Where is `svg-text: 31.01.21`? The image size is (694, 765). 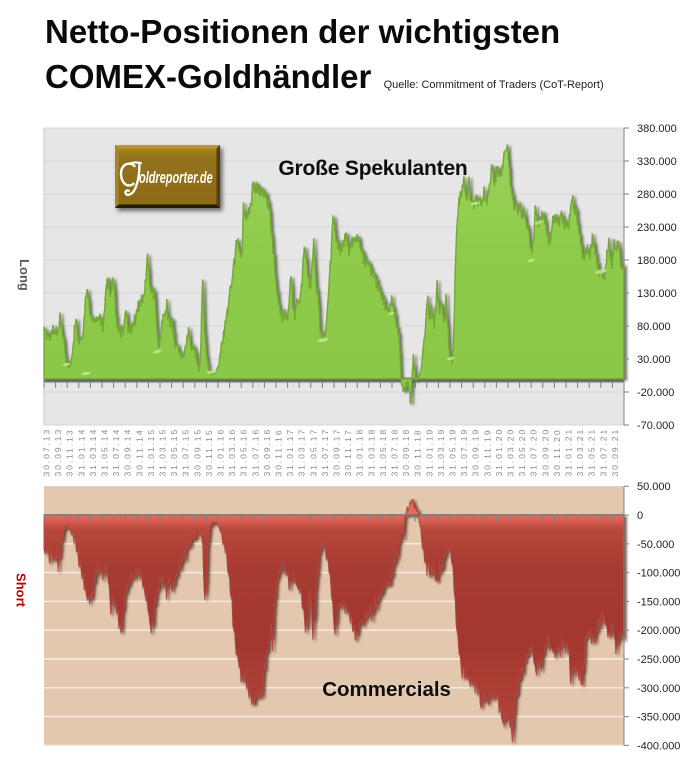 svg-text: 31.01.21 is located at coordinates (569, 452).